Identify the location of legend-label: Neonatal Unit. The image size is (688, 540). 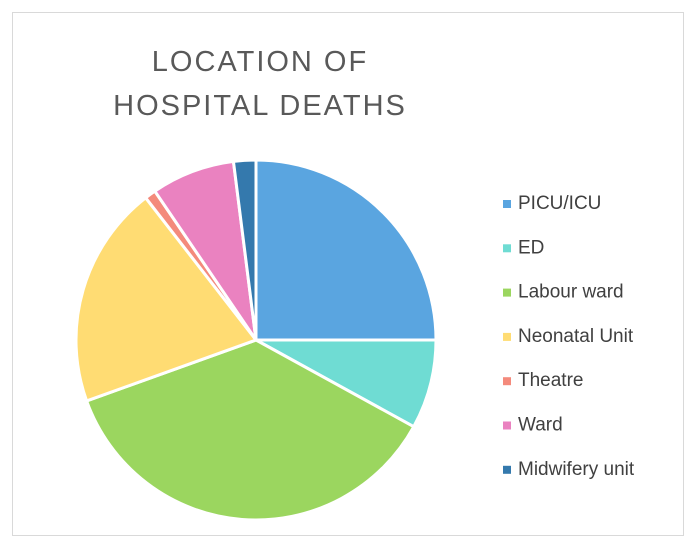
(576, 336).